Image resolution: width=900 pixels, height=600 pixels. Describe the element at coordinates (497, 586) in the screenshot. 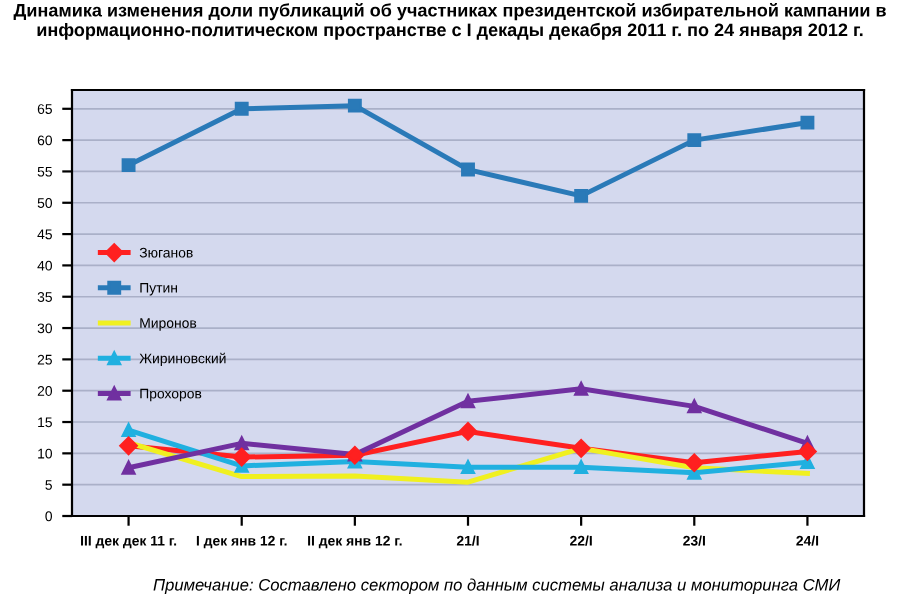

I see `text: Примечание: Составлено сектором по данным системы анализа и мониторинга СМИ` at that location.